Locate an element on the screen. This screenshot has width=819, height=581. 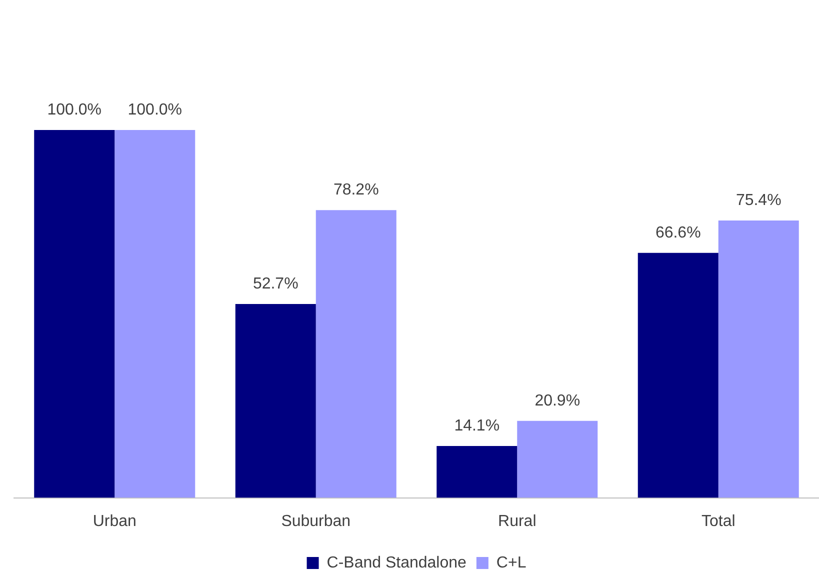
data-label: 20.9% is located at coordinates (557, 401).